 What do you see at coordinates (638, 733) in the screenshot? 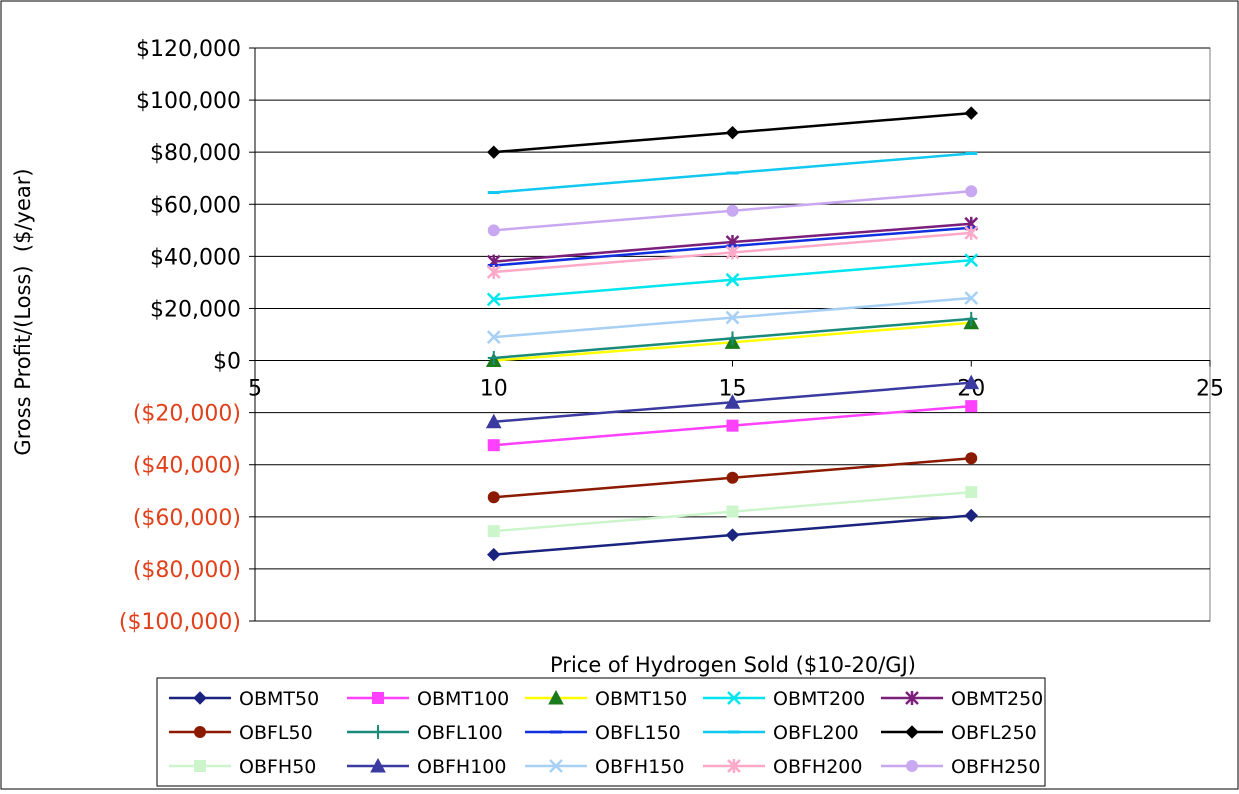
I see `legend-label: OBFL150` at bounding box center [638, 733].